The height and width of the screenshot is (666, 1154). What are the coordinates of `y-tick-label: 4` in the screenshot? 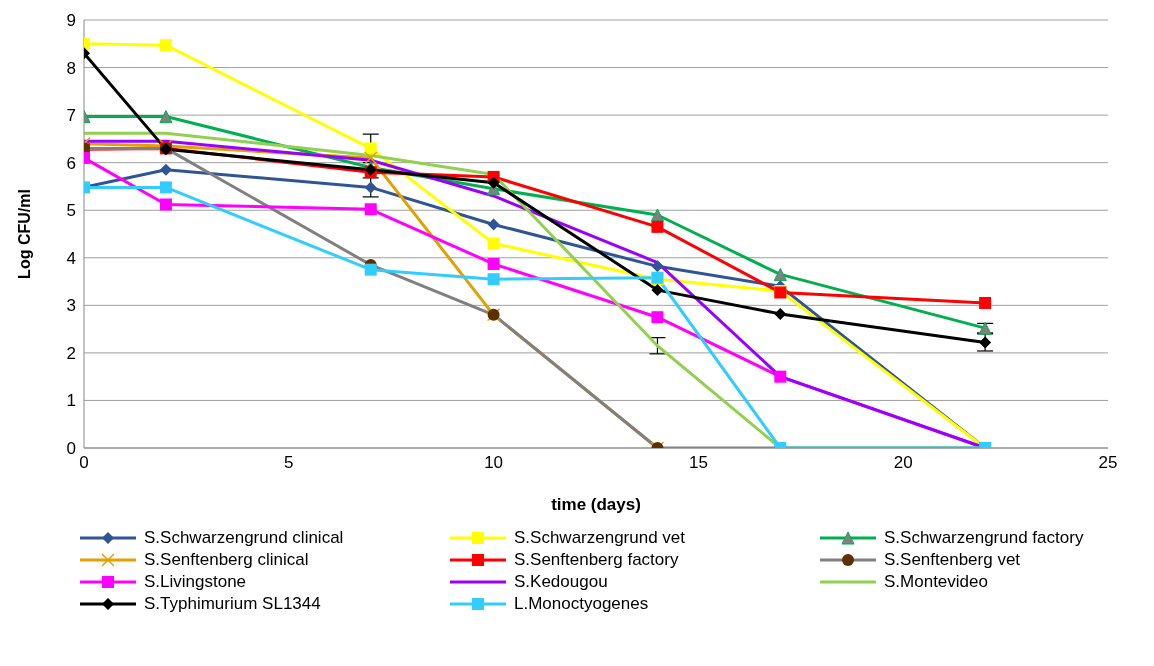 It's located at (71, 258).